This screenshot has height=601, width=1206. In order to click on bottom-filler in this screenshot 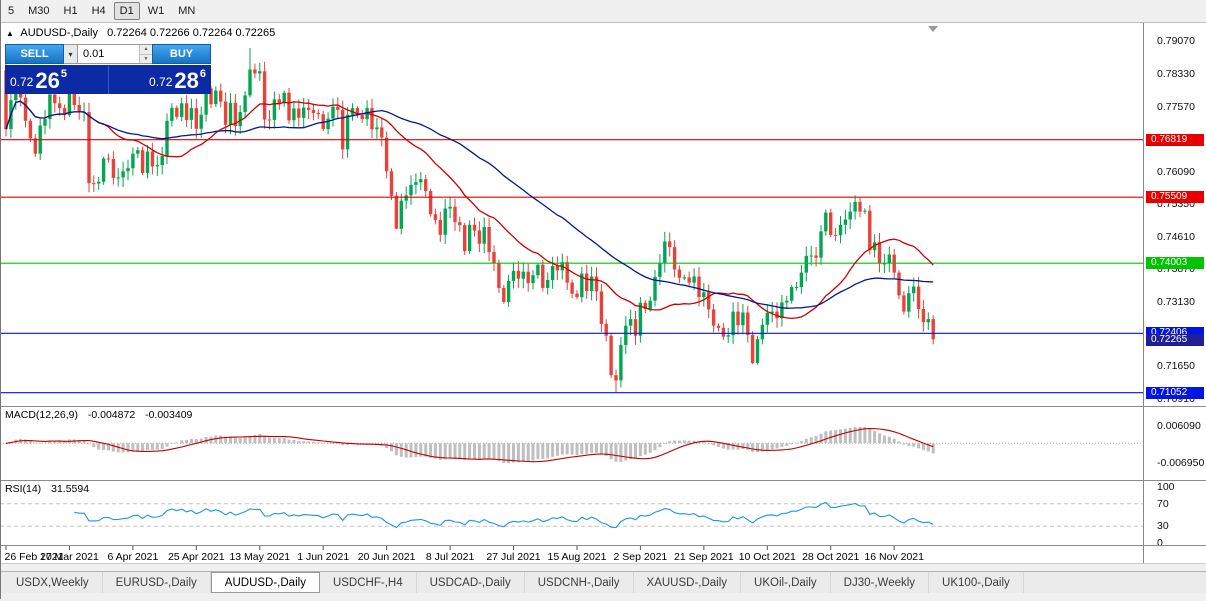, I will do `click(603, 597)`.